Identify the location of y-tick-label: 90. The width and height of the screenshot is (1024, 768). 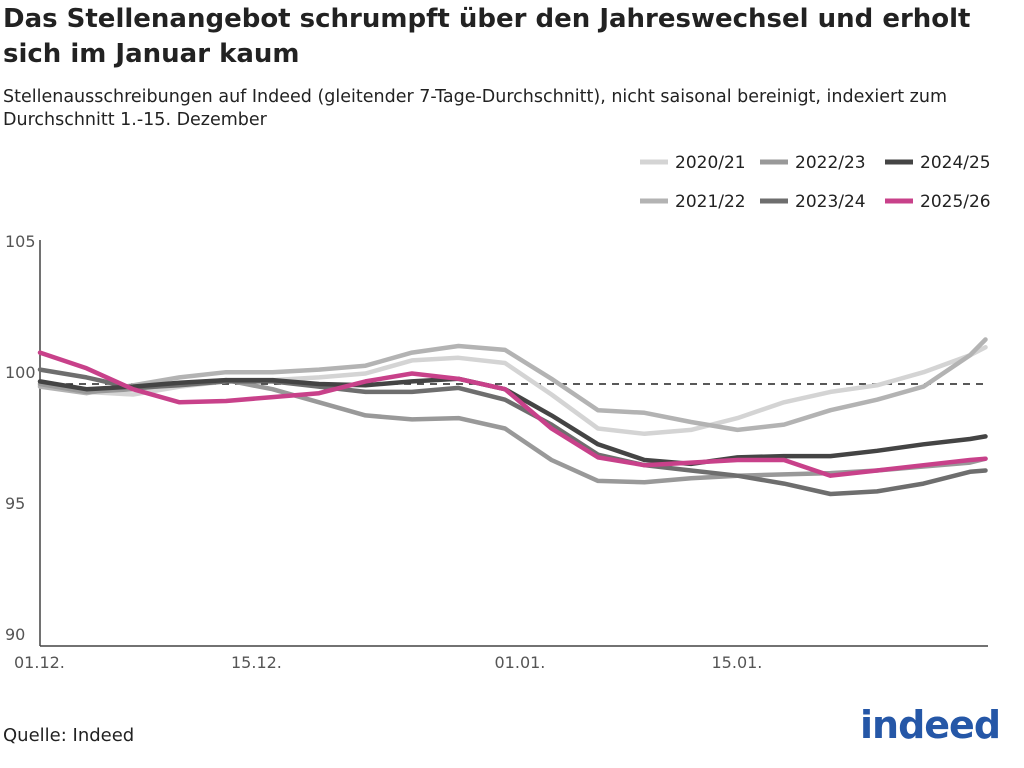
(15, 634).